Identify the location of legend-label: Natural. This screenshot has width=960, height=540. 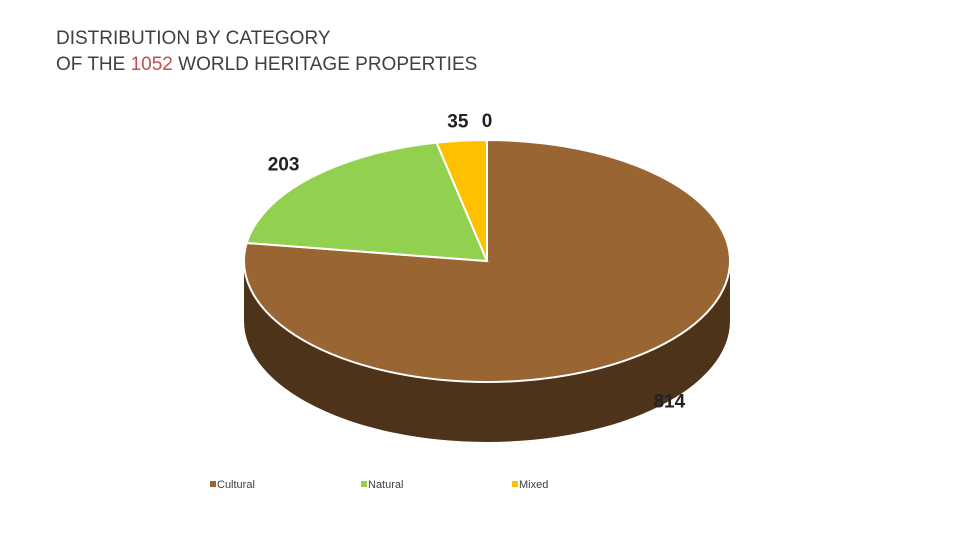
(385, 485).